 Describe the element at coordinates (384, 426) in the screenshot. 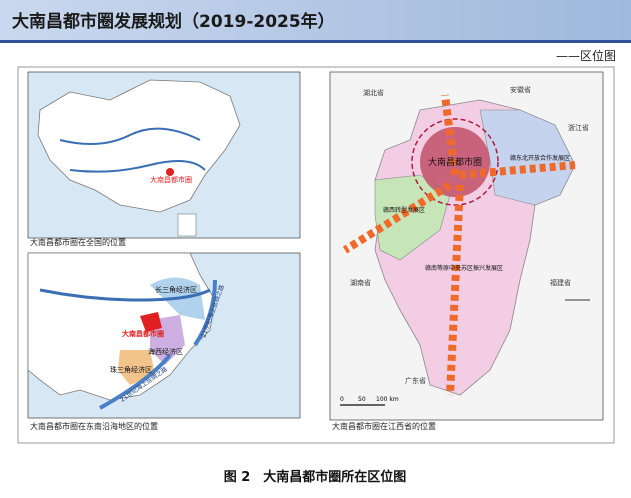

I see `caption: 大南昌都市圈在江西省的位置` at that location.